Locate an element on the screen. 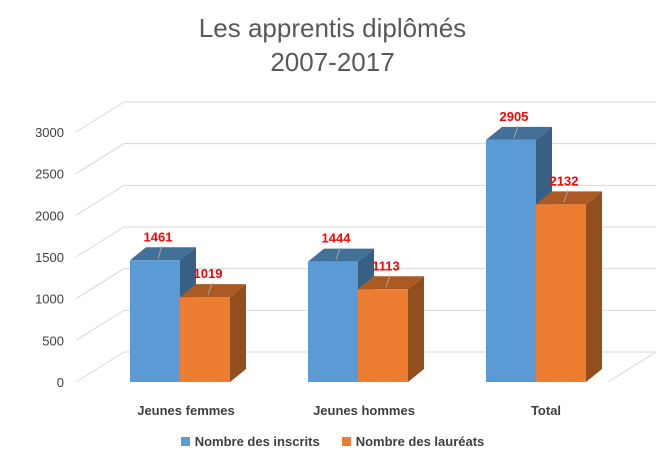  legend-swatch-inscrits is located at coordinates (185, 441).